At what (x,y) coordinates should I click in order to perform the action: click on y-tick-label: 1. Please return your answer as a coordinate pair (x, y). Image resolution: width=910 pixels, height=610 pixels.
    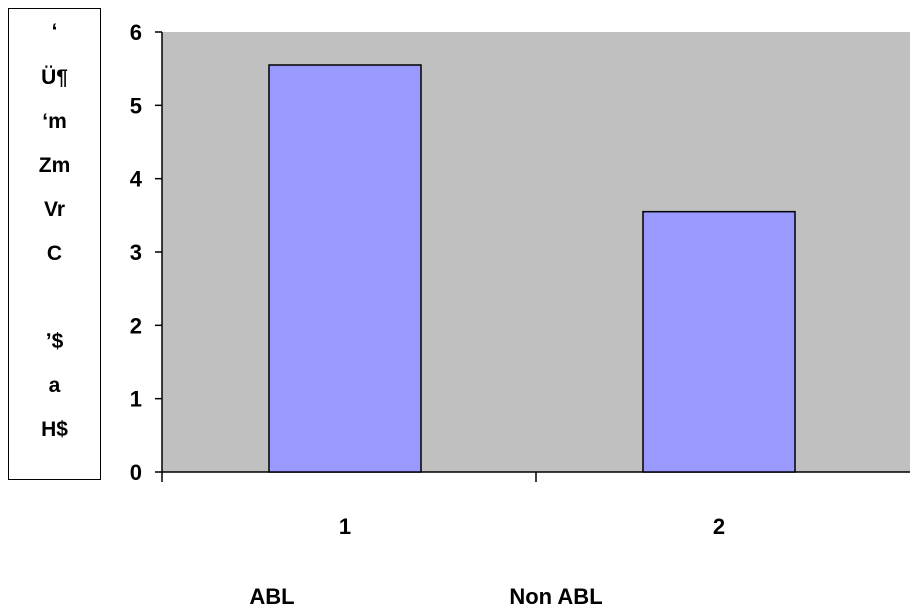
    Looking at the image, I should click on (136, 399).